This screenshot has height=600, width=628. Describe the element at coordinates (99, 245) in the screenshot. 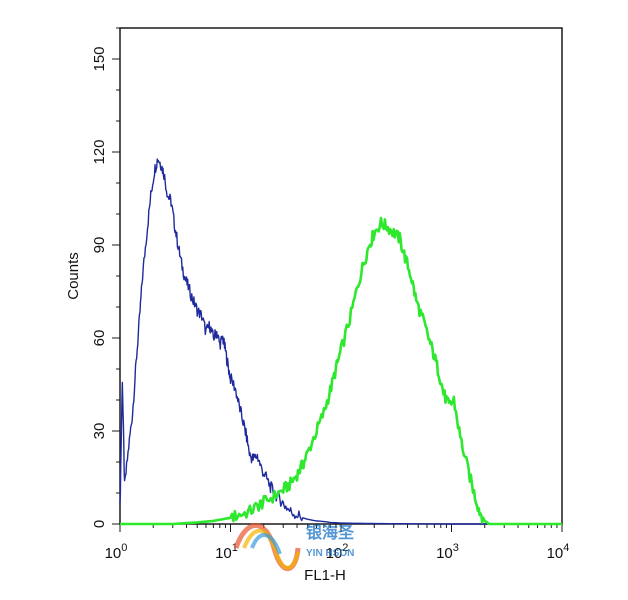

I see `y-tick-label: 90` at that location.